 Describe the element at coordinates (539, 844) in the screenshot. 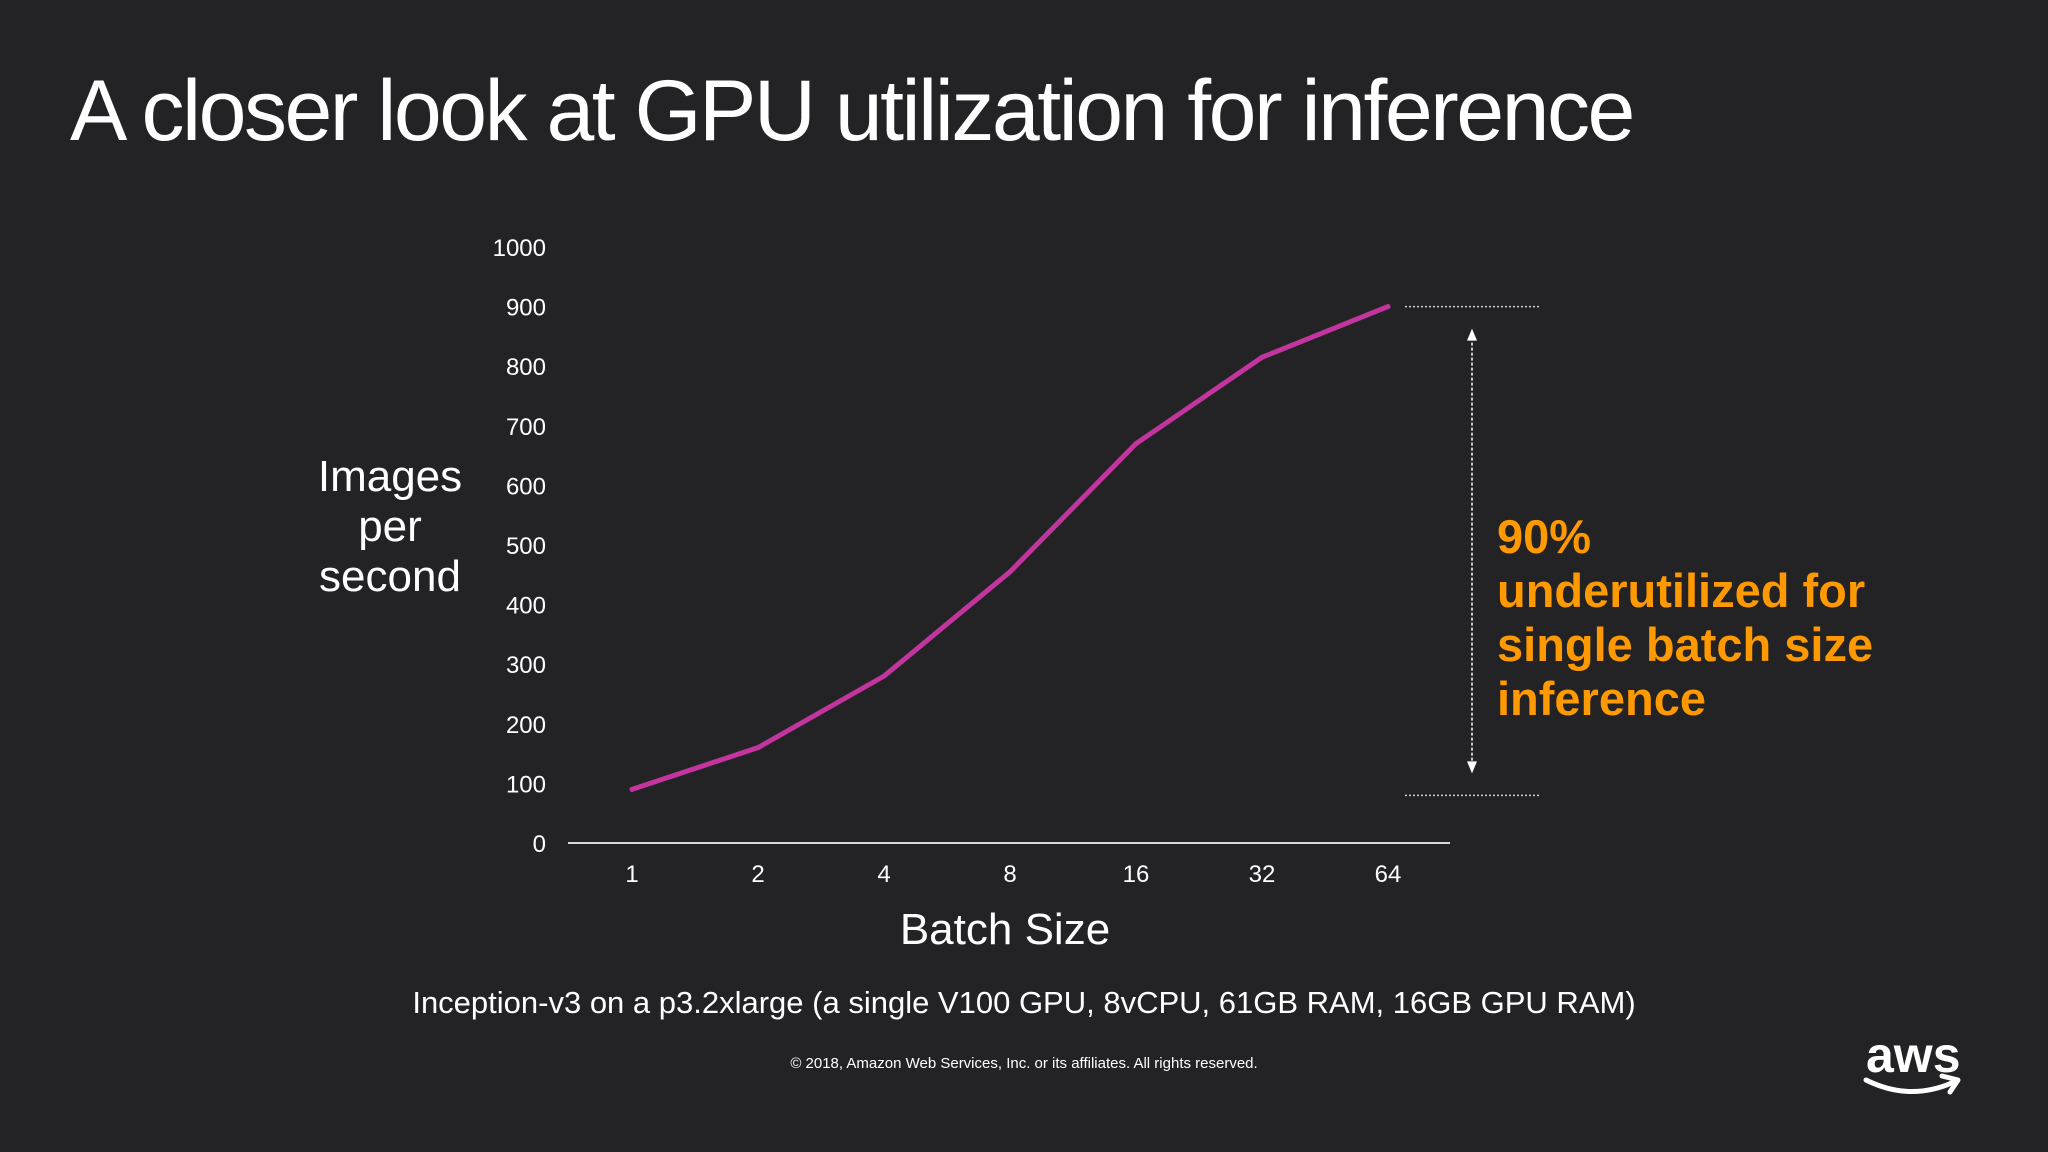

I see `y-tick-label: 0` at that location.